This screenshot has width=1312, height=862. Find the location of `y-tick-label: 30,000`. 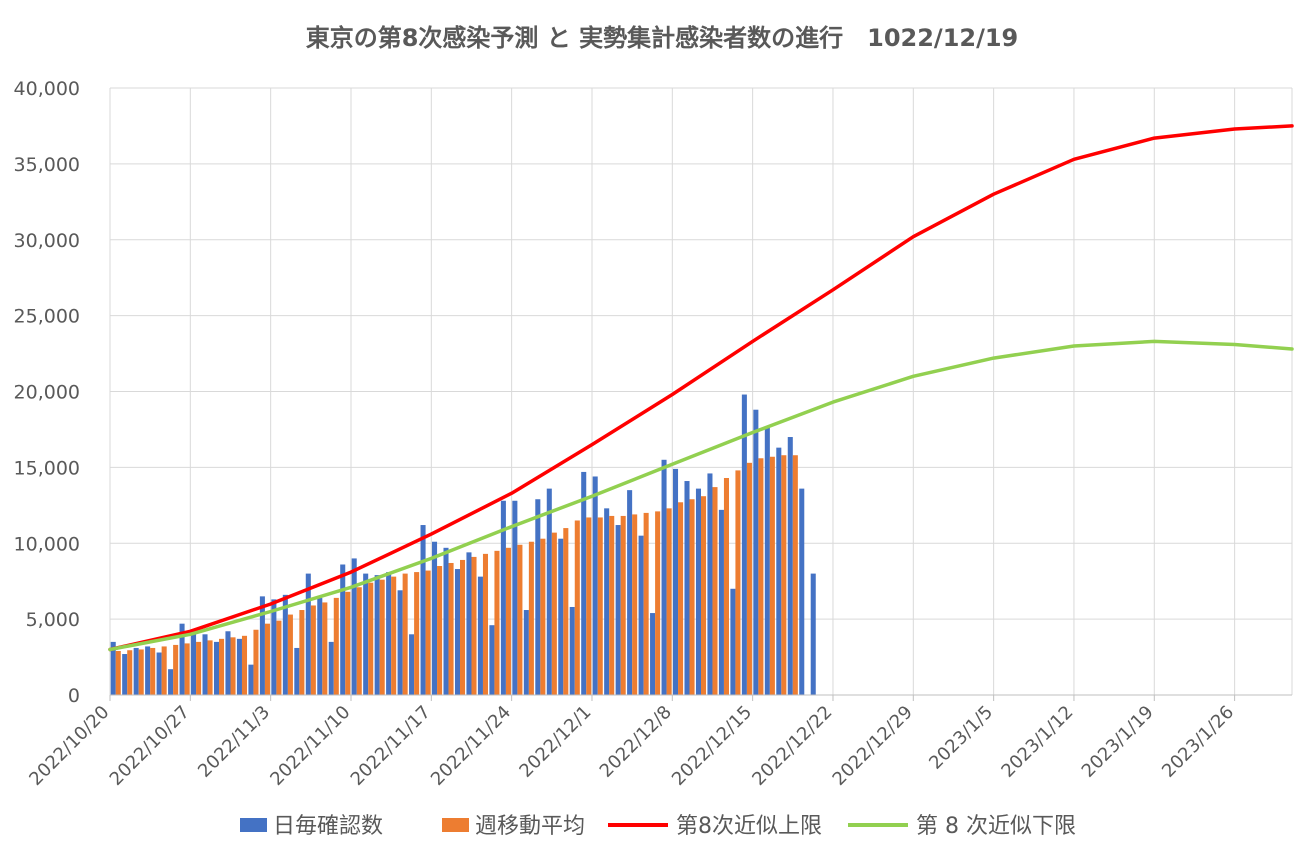

y-tick-label: 30,000 is located at coordinates (47, 241).